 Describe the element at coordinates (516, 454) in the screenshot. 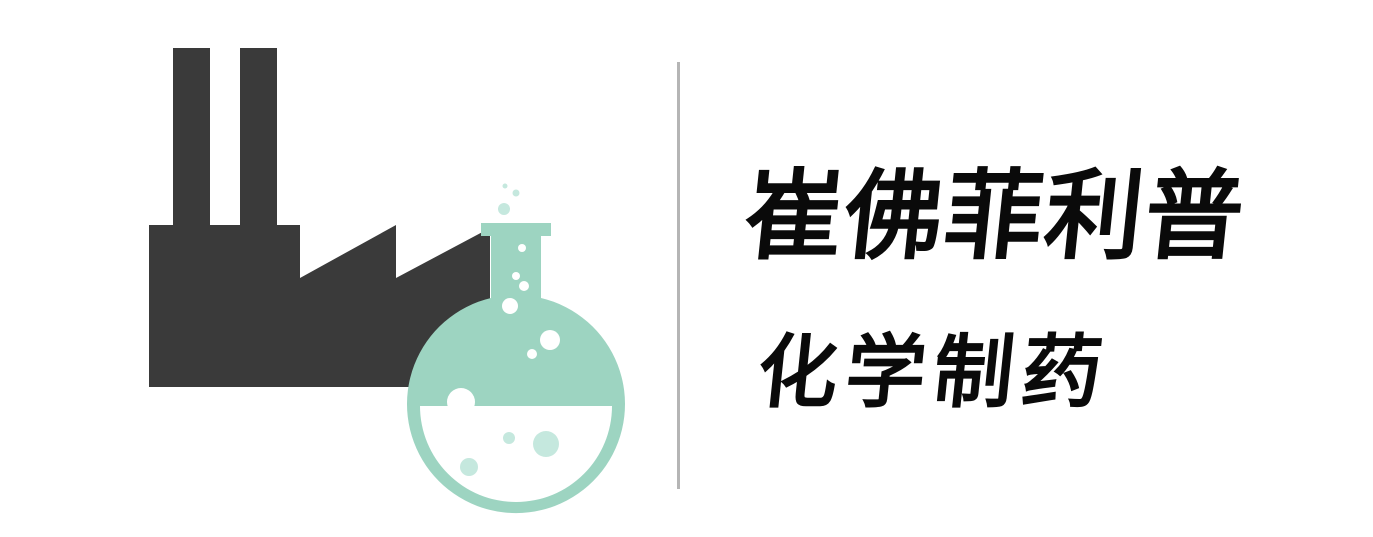

I see `flask-liquid` at that location.